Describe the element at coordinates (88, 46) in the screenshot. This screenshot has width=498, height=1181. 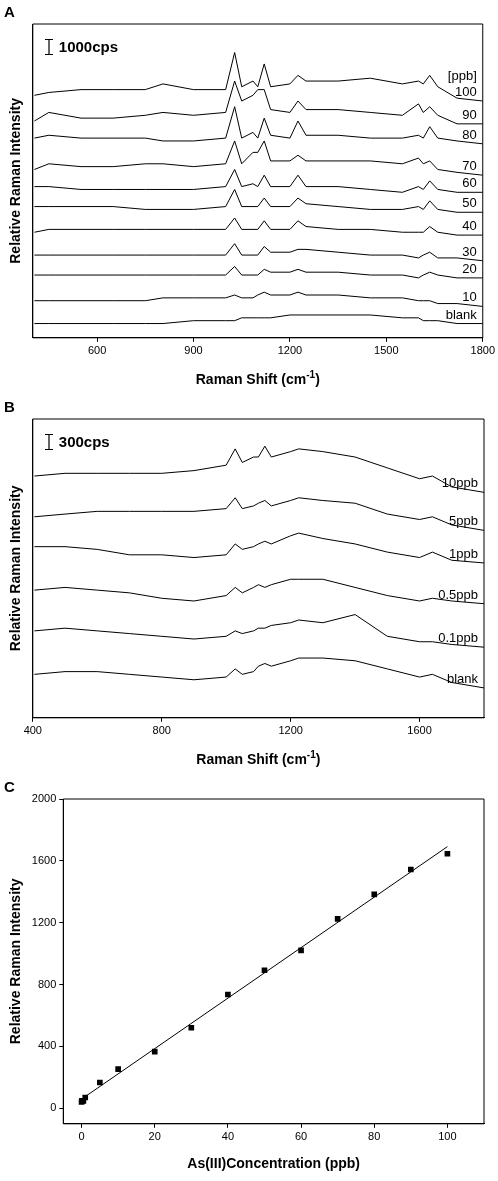
I see `annotation: 1000cps` at that location.